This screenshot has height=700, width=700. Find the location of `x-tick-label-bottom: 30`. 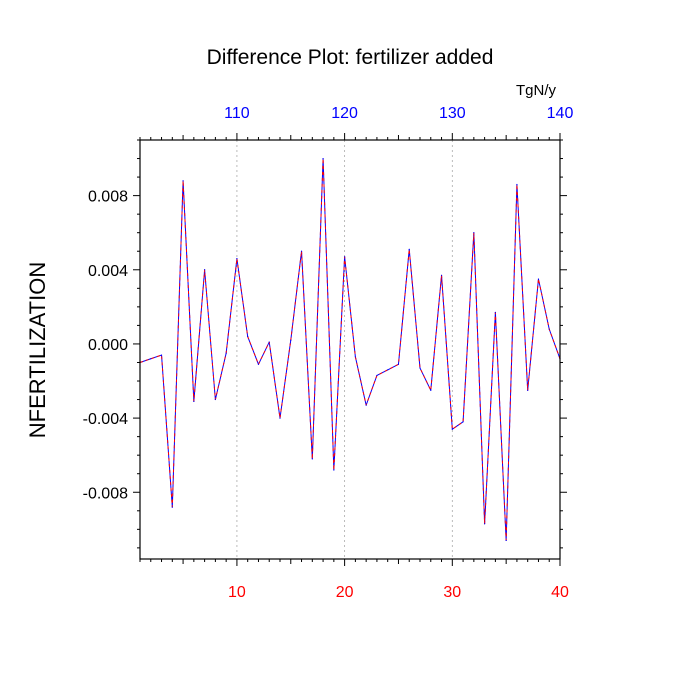

x-tick-label-bottom: 30 is located at coordinates (452, 592).